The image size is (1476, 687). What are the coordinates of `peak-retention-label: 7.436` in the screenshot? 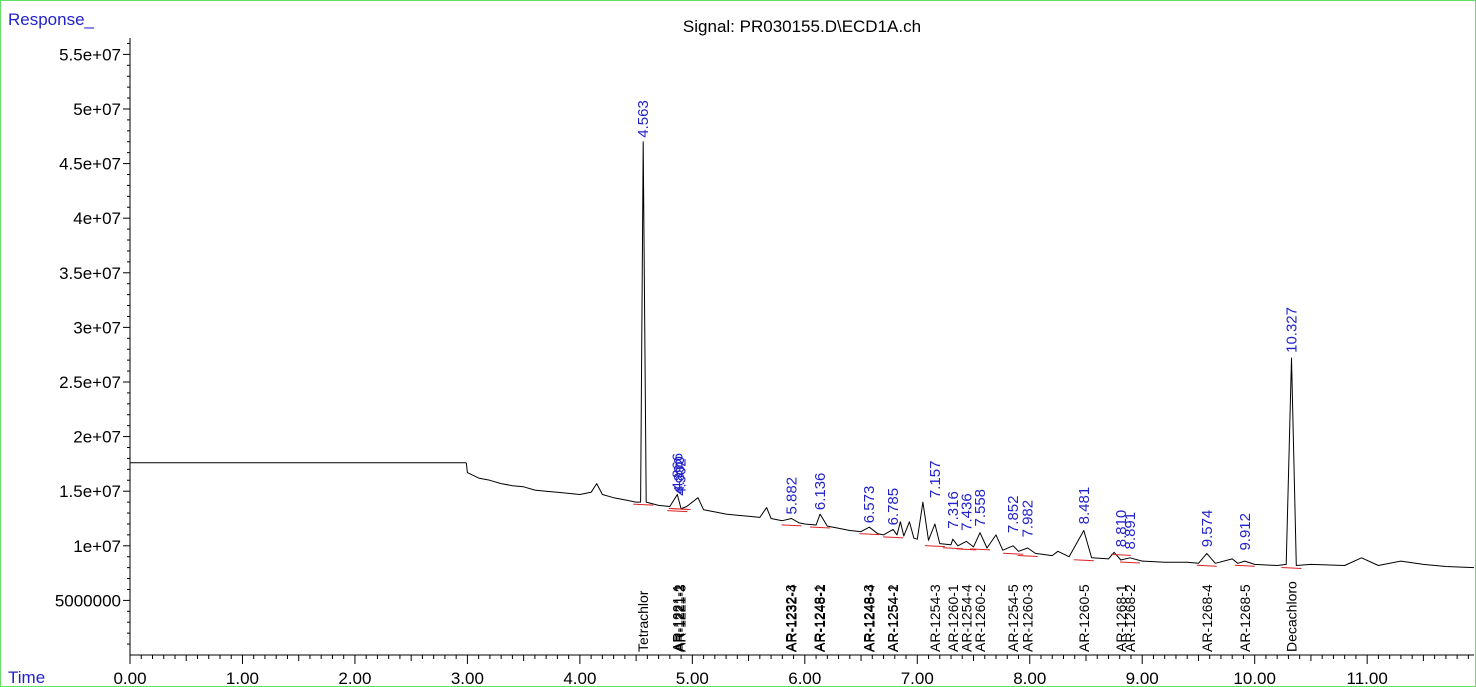 It's located at (966, 512).